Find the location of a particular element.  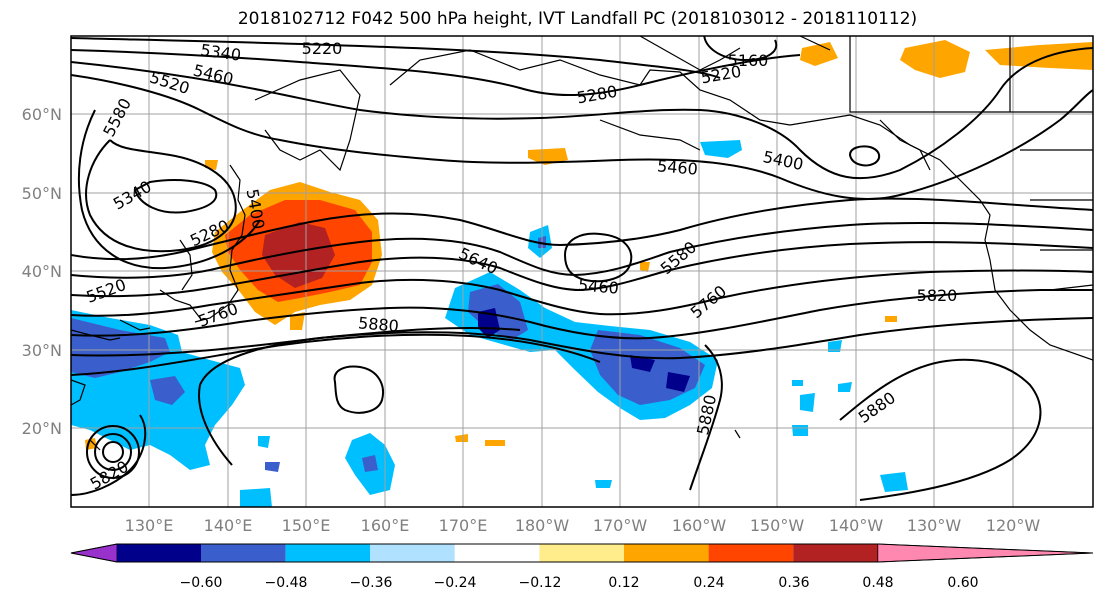

lat-label: 60°N is located at coordinates (42, 114).